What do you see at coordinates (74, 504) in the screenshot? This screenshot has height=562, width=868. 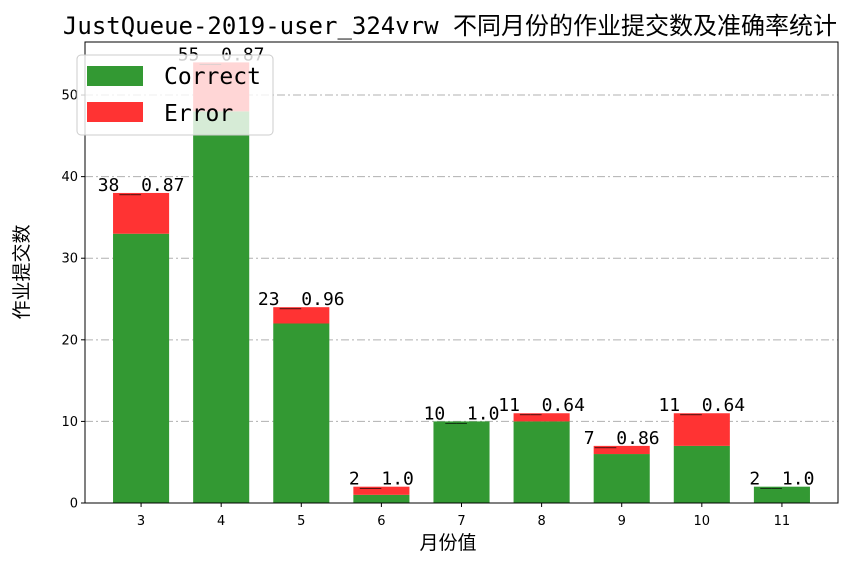 I see `y-tick-label: 0` at bounding box center [74, 504].